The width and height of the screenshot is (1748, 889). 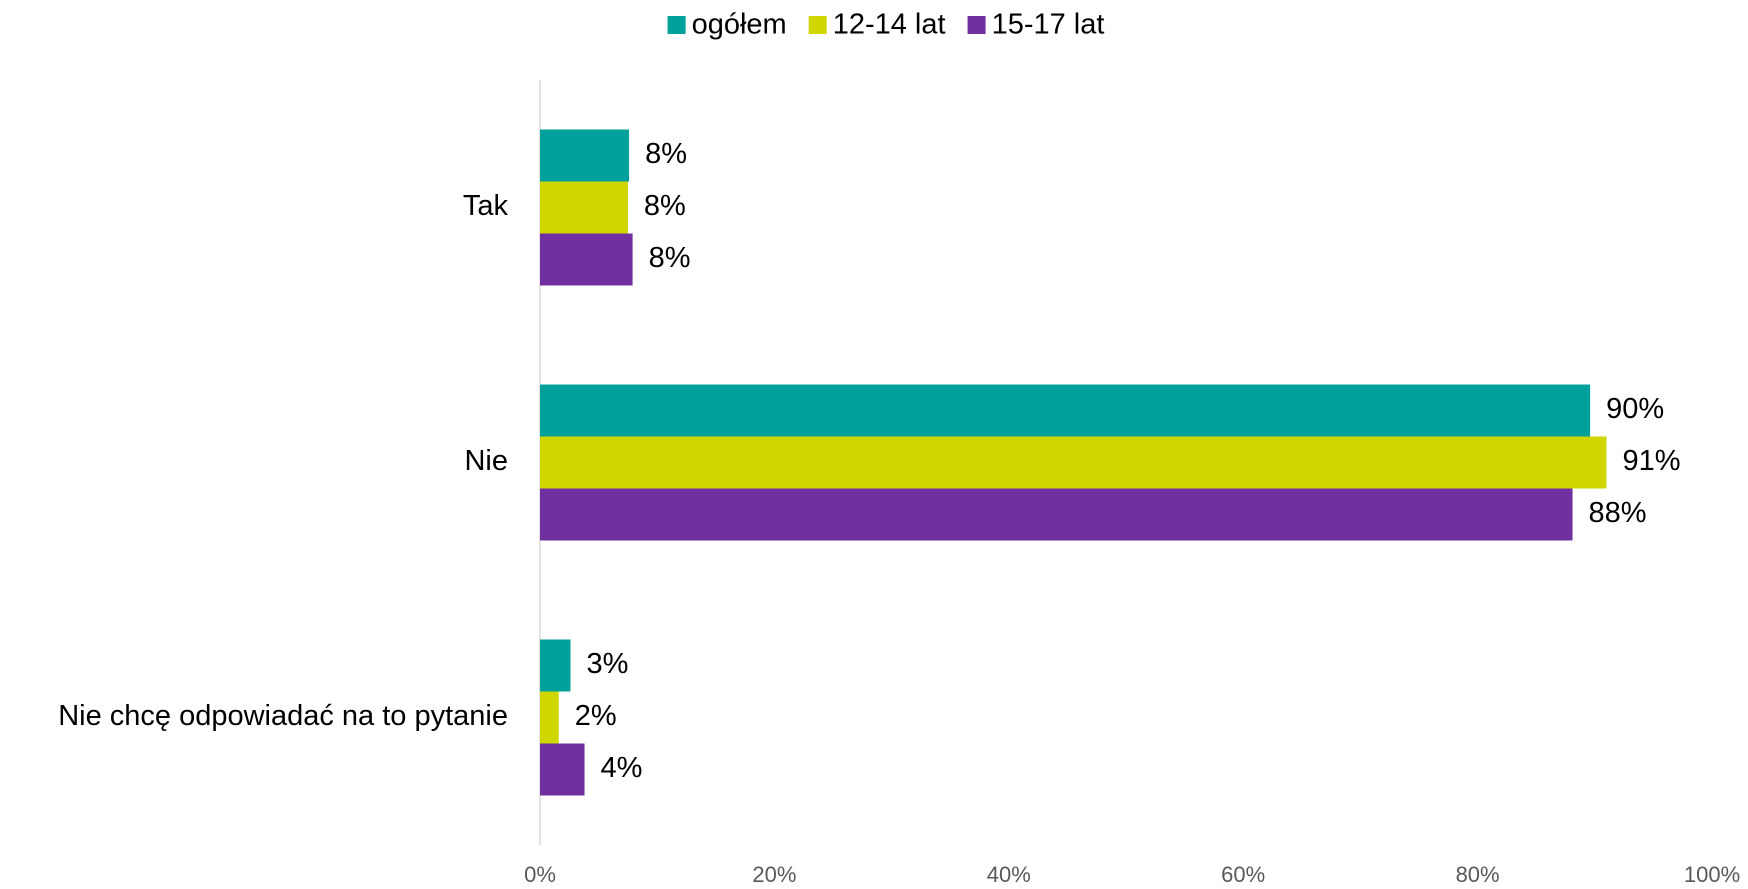 I want to click on data-label: 91%, so click(x=1652, y=461).